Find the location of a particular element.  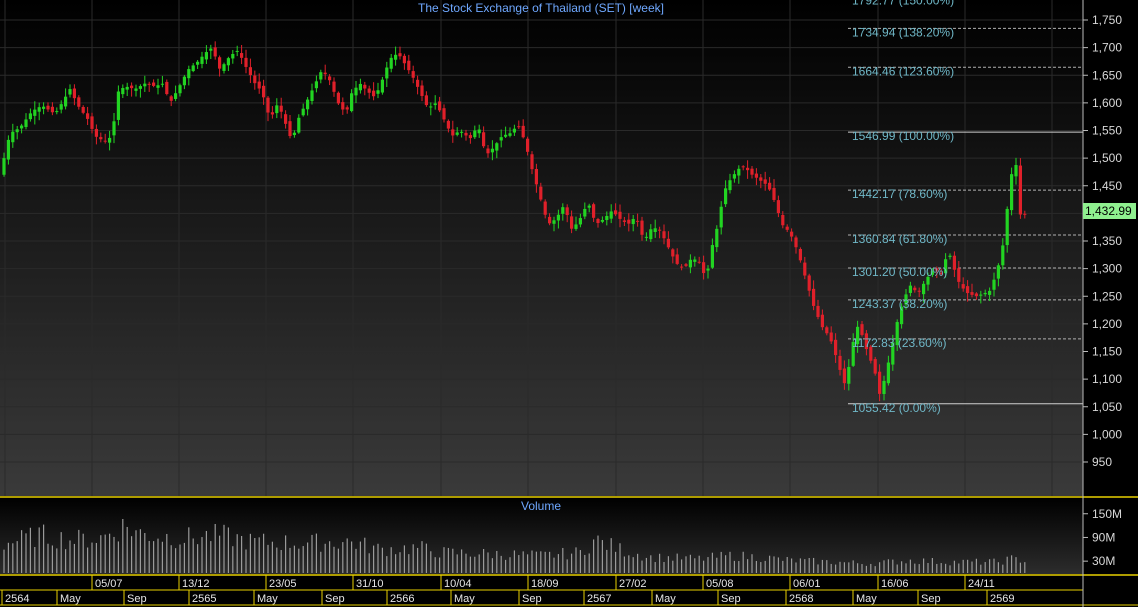

y-tick-label: 1,650 is located at coordinates (1107, 75).